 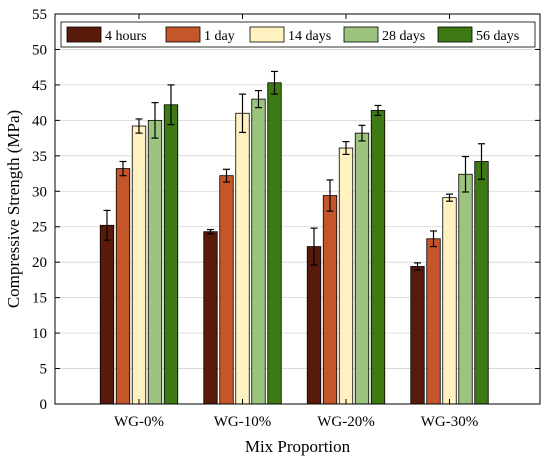 I want to click on legend-label: 4 hours, so click(x=126, y=36).